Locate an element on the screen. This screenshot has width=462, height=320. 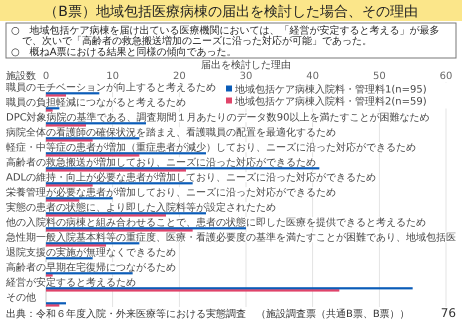
x-tick-label: 30 is located at coordinates (246, 76).